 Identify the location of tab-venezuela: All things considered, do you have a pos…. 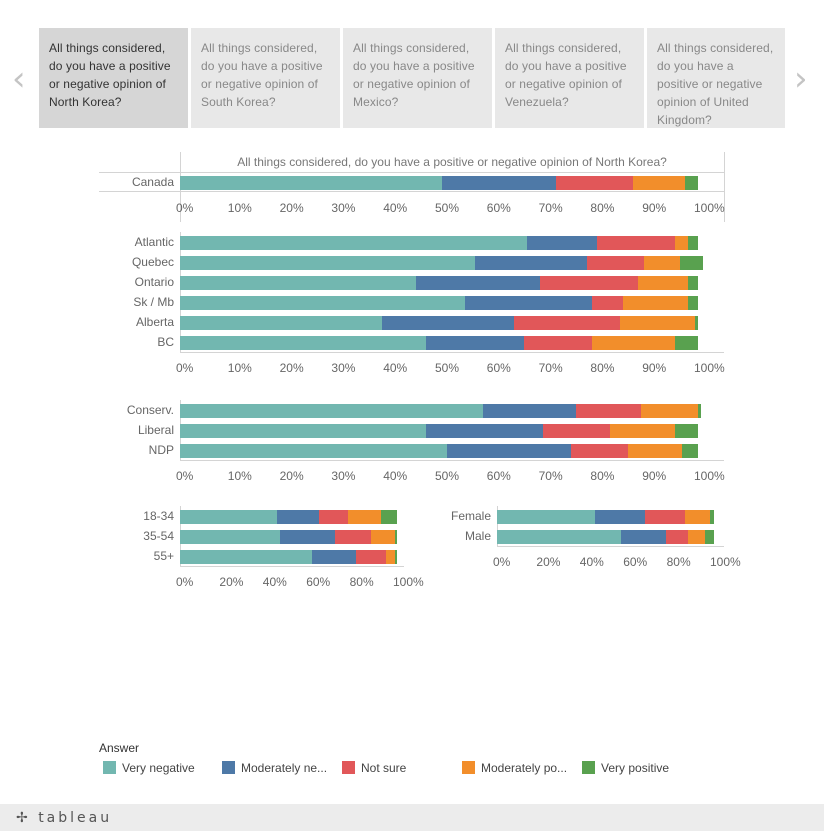
(569, 78).